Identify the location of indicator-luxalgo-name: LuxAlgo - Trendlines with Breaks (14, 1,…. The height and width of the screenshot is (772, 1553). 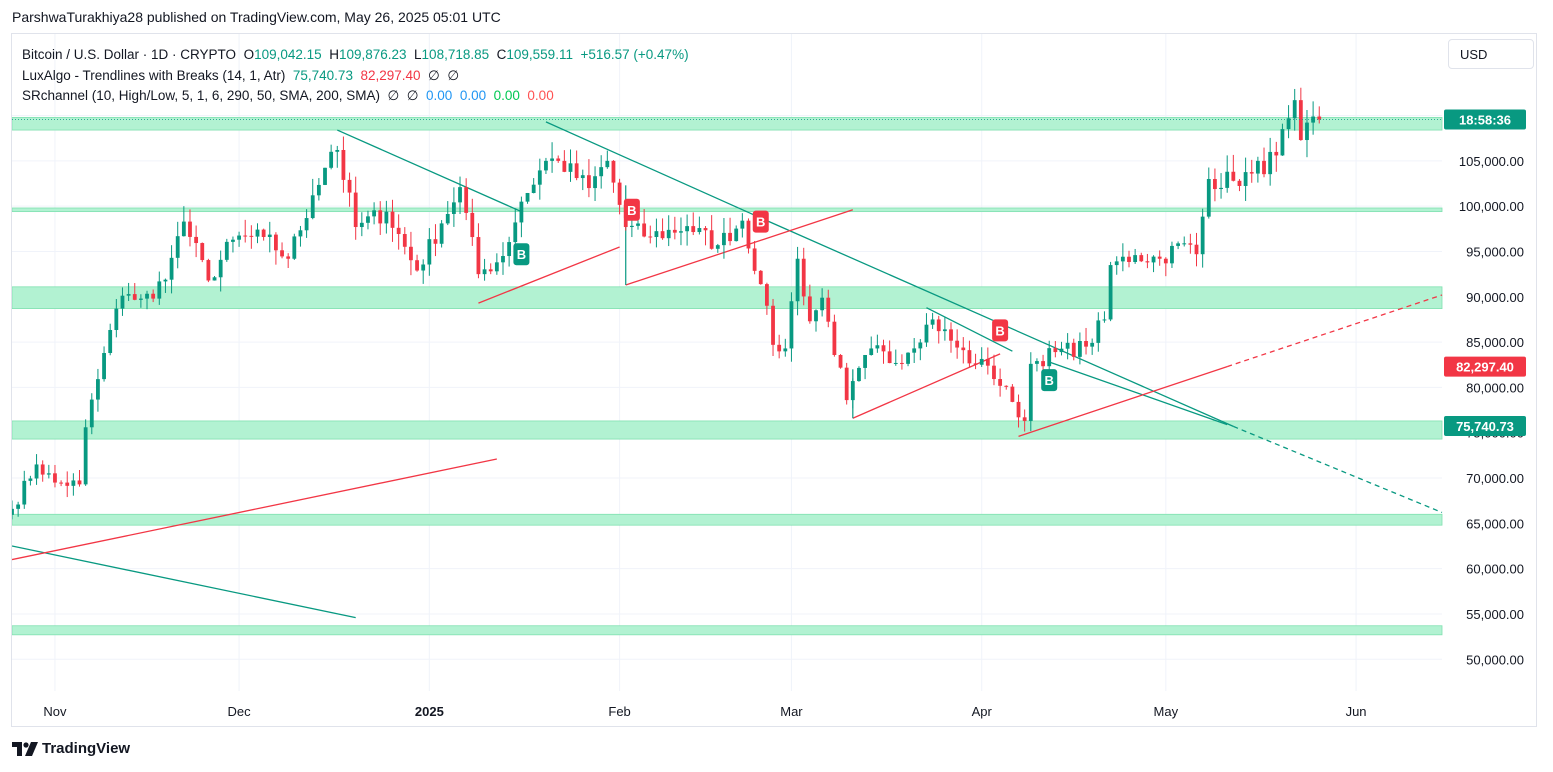
(154, 75).